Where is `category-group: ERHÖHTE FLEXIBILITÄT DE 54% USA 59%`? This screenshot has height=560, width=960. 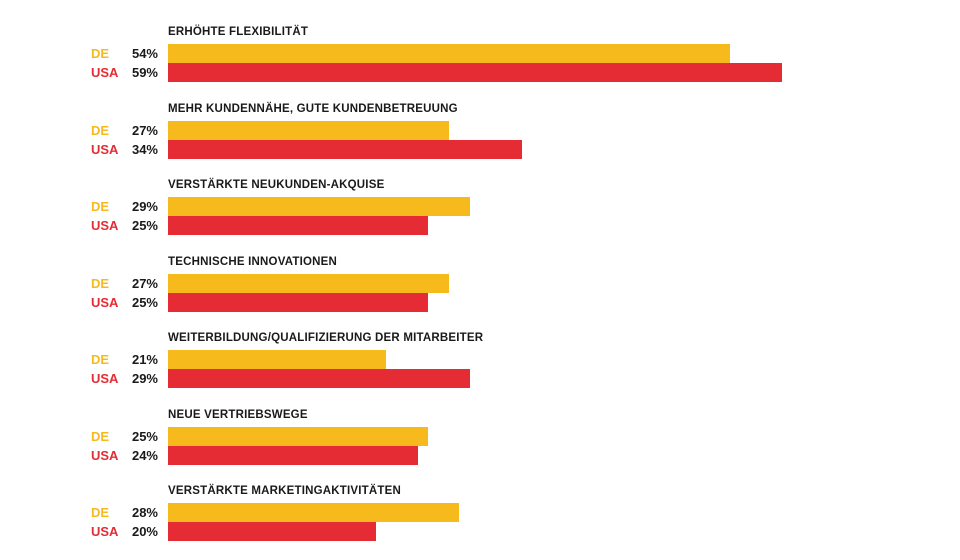 category-group: ERHÖHTE FLEXIBILITÄT DE 54% USA 59% is located at coordinates (480, 63).